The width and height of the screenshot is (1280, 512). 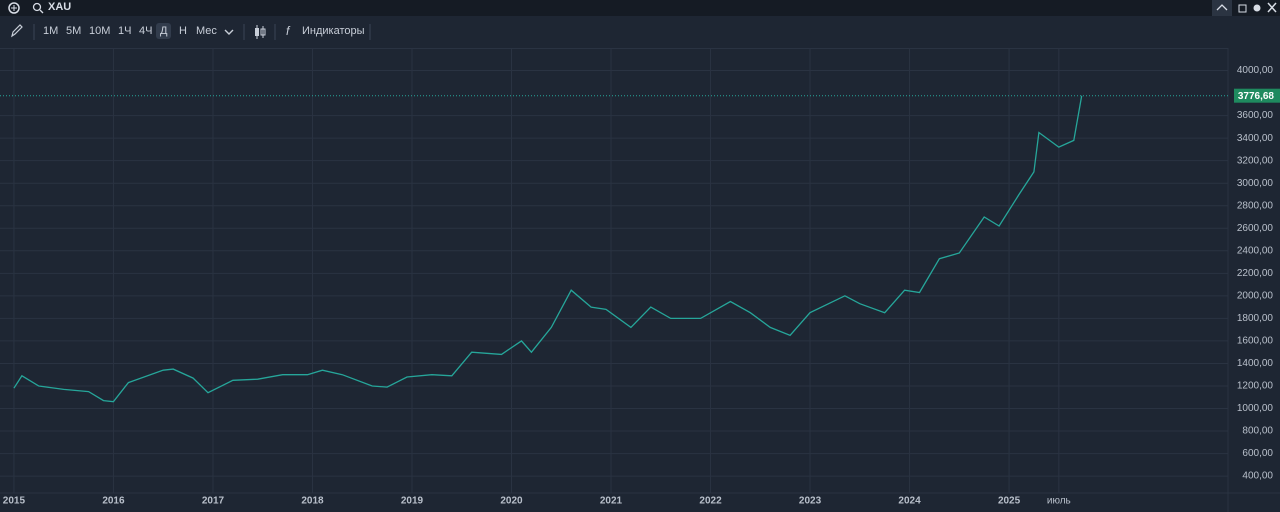 I want to click on x-tick-label: 2016, so click(x=113, y=501).